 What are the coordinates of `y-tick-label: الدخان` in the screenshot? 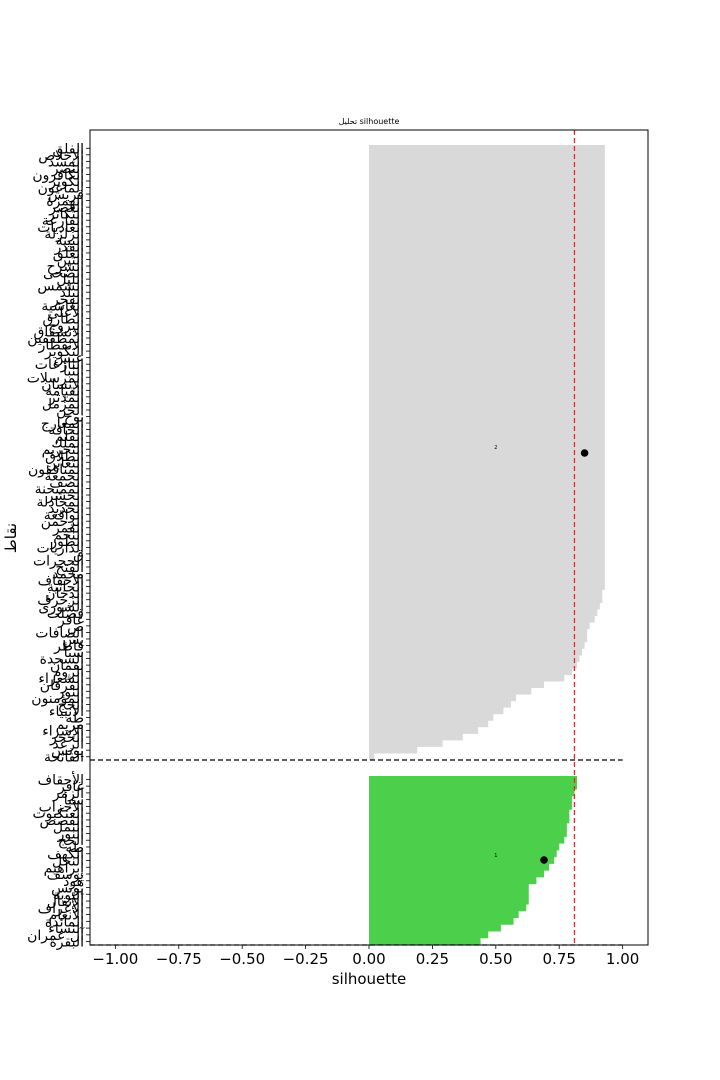 It's located at (64, 594).